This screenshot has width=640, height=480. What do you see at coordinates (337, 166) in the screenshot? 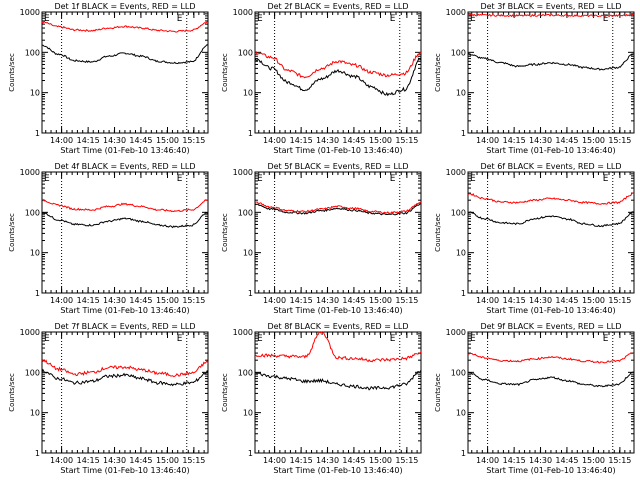
I see `panel-title: Det 5f BLACK = Events, RED = LLD` at bounding box center [337, 166].